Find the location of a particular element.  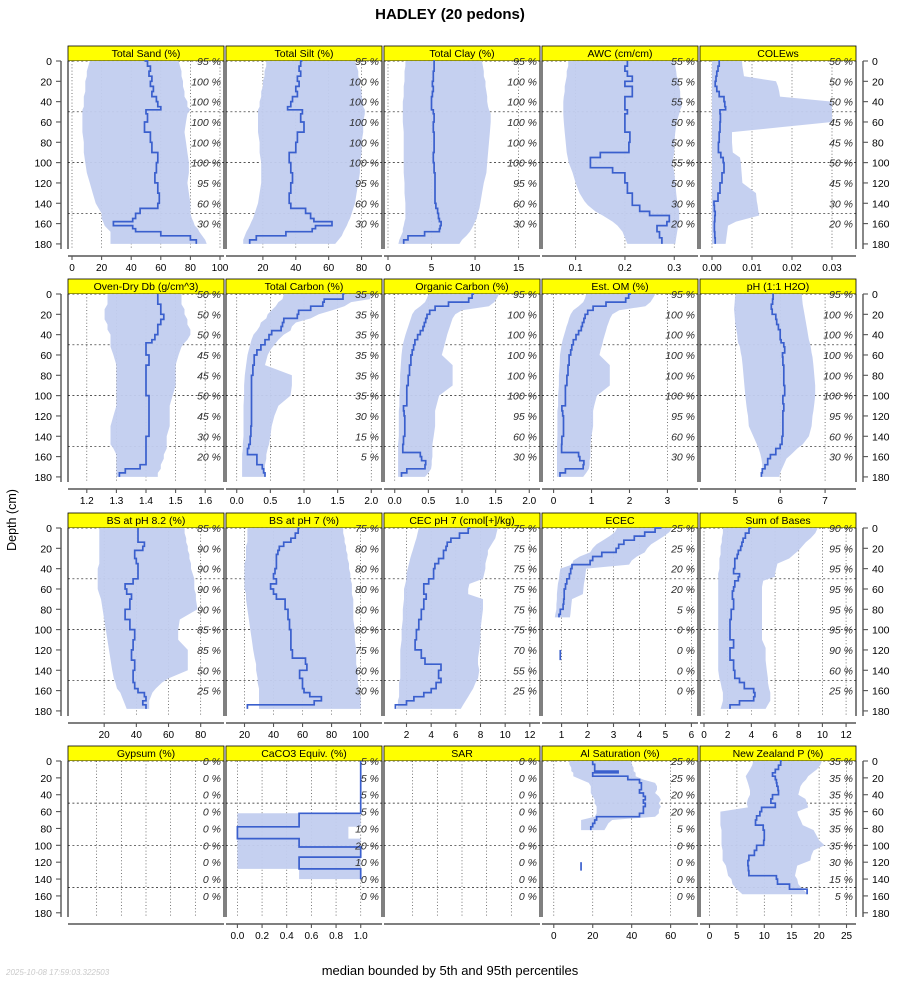

x-axis-tick-label: 2 is located at coordinates (630, 501).